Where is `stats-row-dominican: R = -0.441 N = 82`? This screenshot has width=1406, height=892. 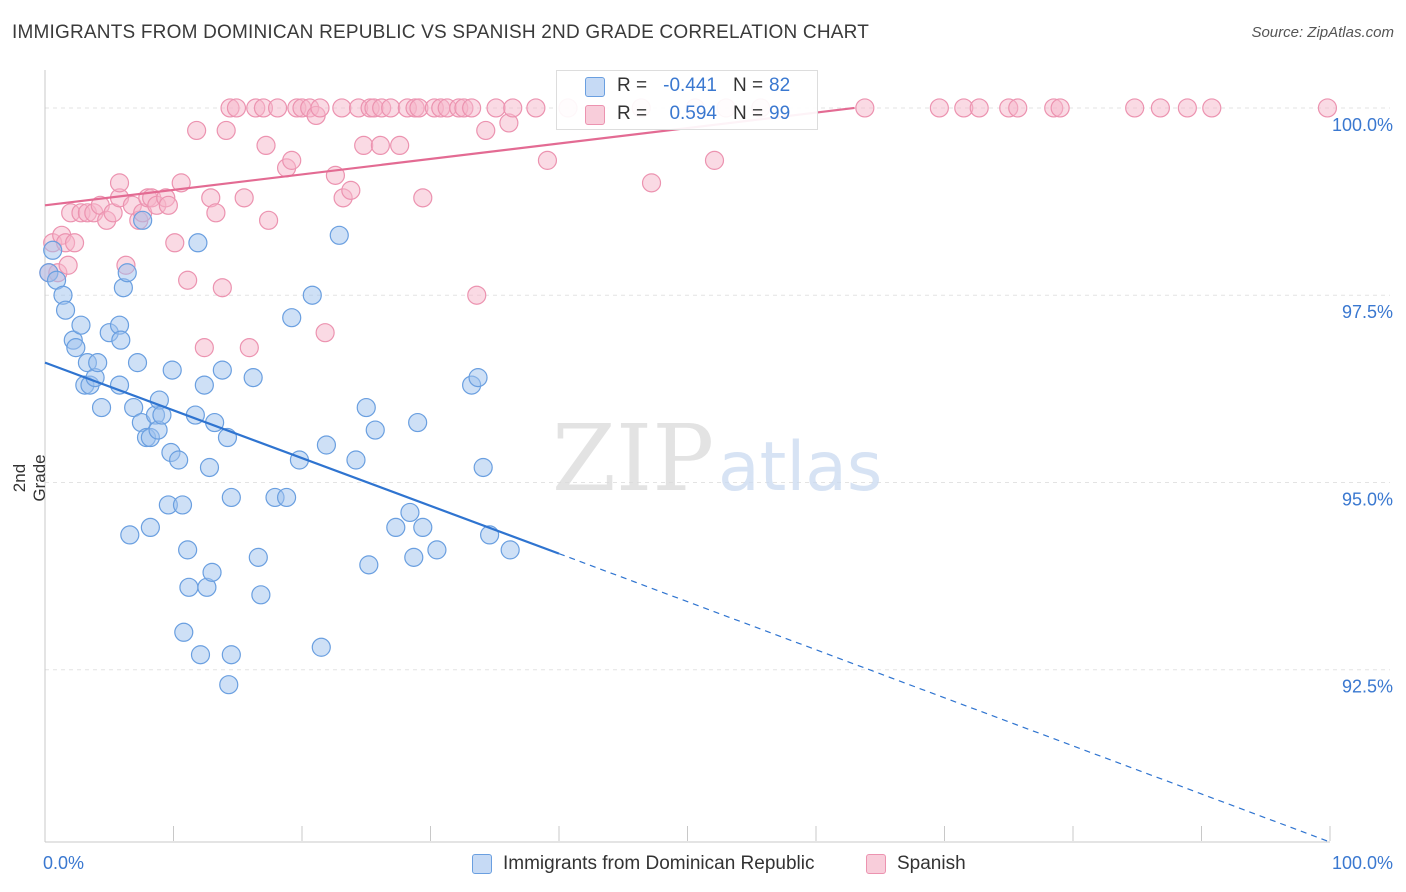
stats-row-dominican: R = -0.441 N = 82 is located at coordinates (688, 86).